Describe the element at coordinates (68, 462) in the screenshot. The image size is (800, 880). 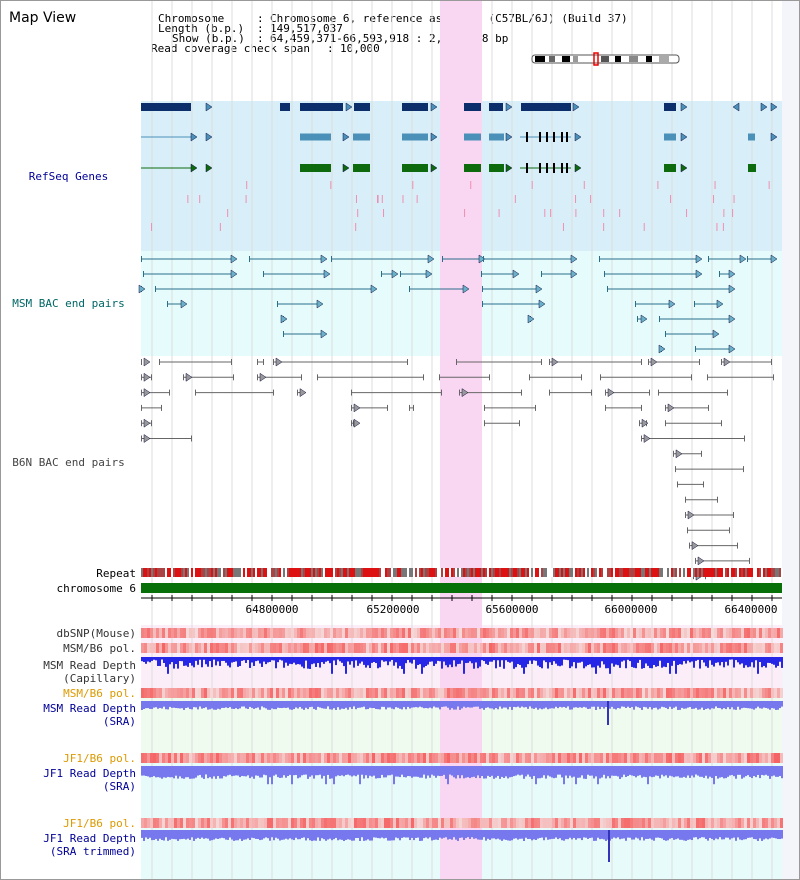
I see `track-label-b6n-bac: B6N BAC end pairs` at that location.